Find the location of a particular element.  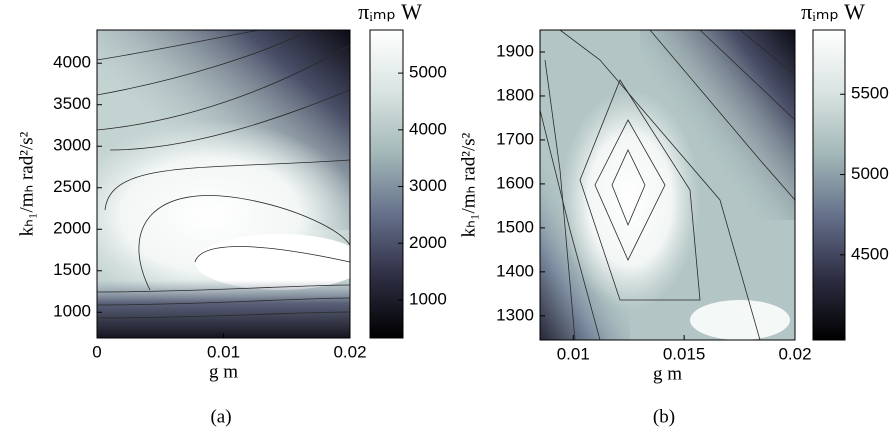

colorbar-tick-label: 1000 is located at coordinates (428, 298).